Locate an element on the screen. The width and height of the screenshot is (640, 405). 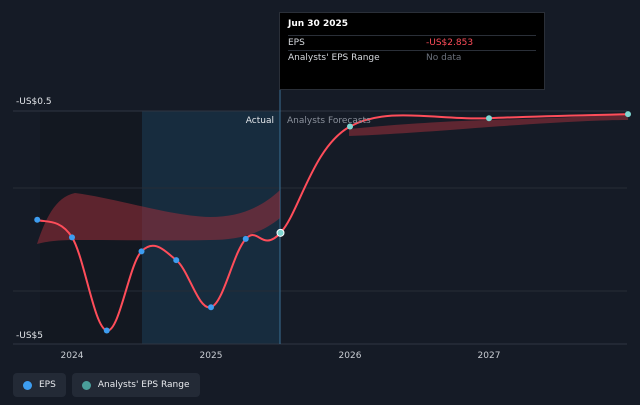
analyst-range-left is located at coordinates (158, 217).